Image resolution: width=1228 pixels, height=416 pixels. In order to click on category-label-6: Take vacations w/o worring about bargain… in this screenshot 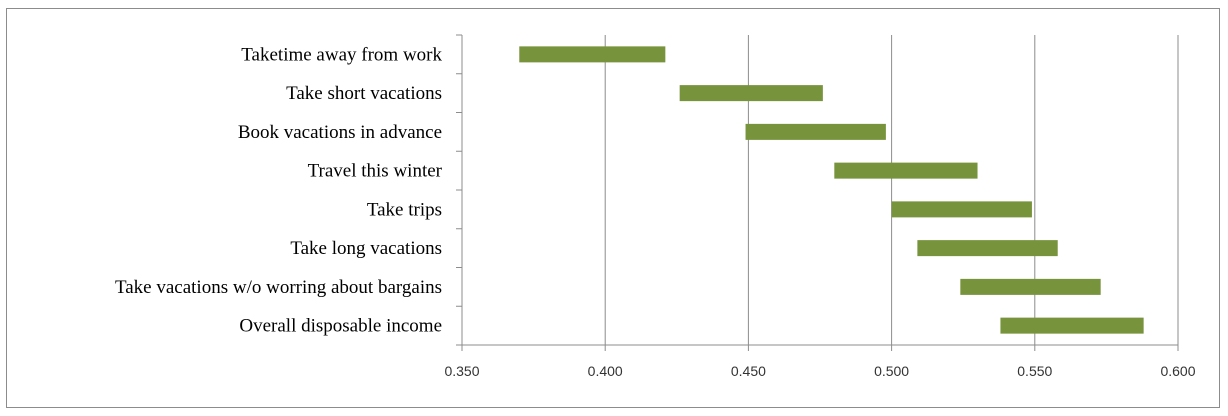, I will do `click(278, 287)`.